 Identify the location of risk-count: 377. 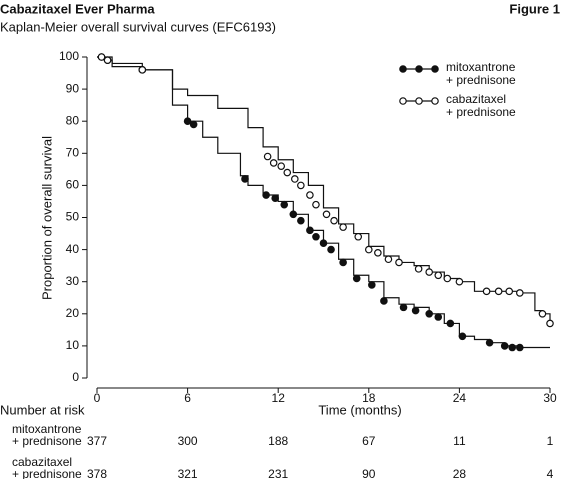
(97, 441).